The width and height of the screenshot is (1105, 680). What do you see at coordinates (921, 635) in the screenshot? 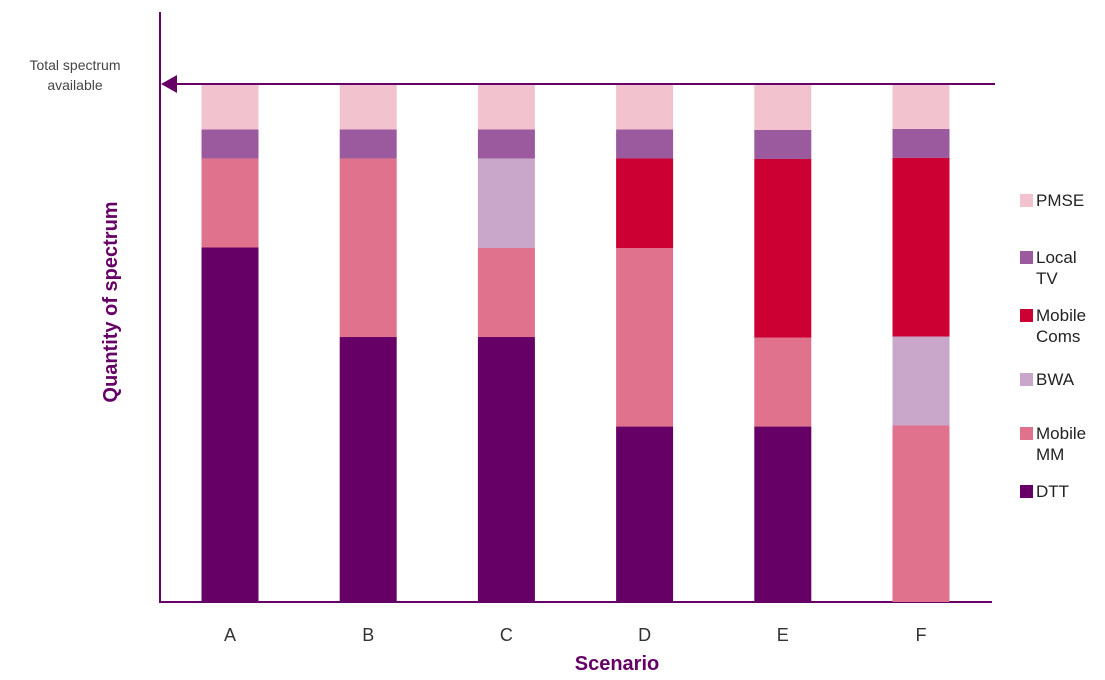
I see `x-tick-label: F` at bounding box center [921, 635].